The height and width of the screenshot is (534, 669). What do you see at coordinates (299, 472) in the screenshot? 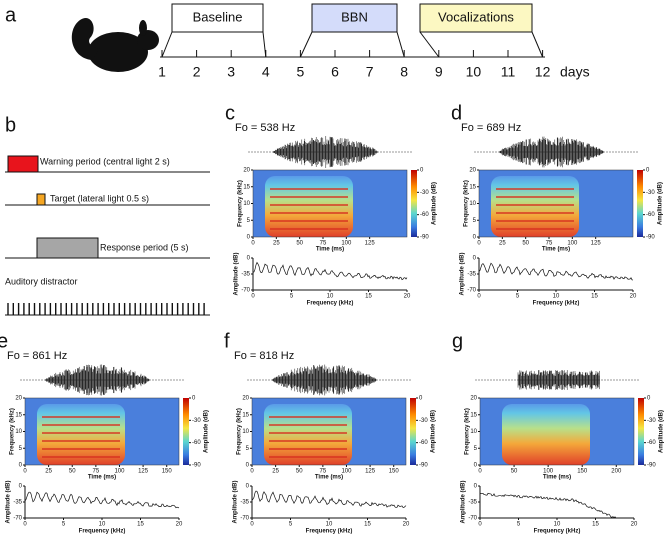
I see `x-tick-label: 50` at bounding box center [299, 472].